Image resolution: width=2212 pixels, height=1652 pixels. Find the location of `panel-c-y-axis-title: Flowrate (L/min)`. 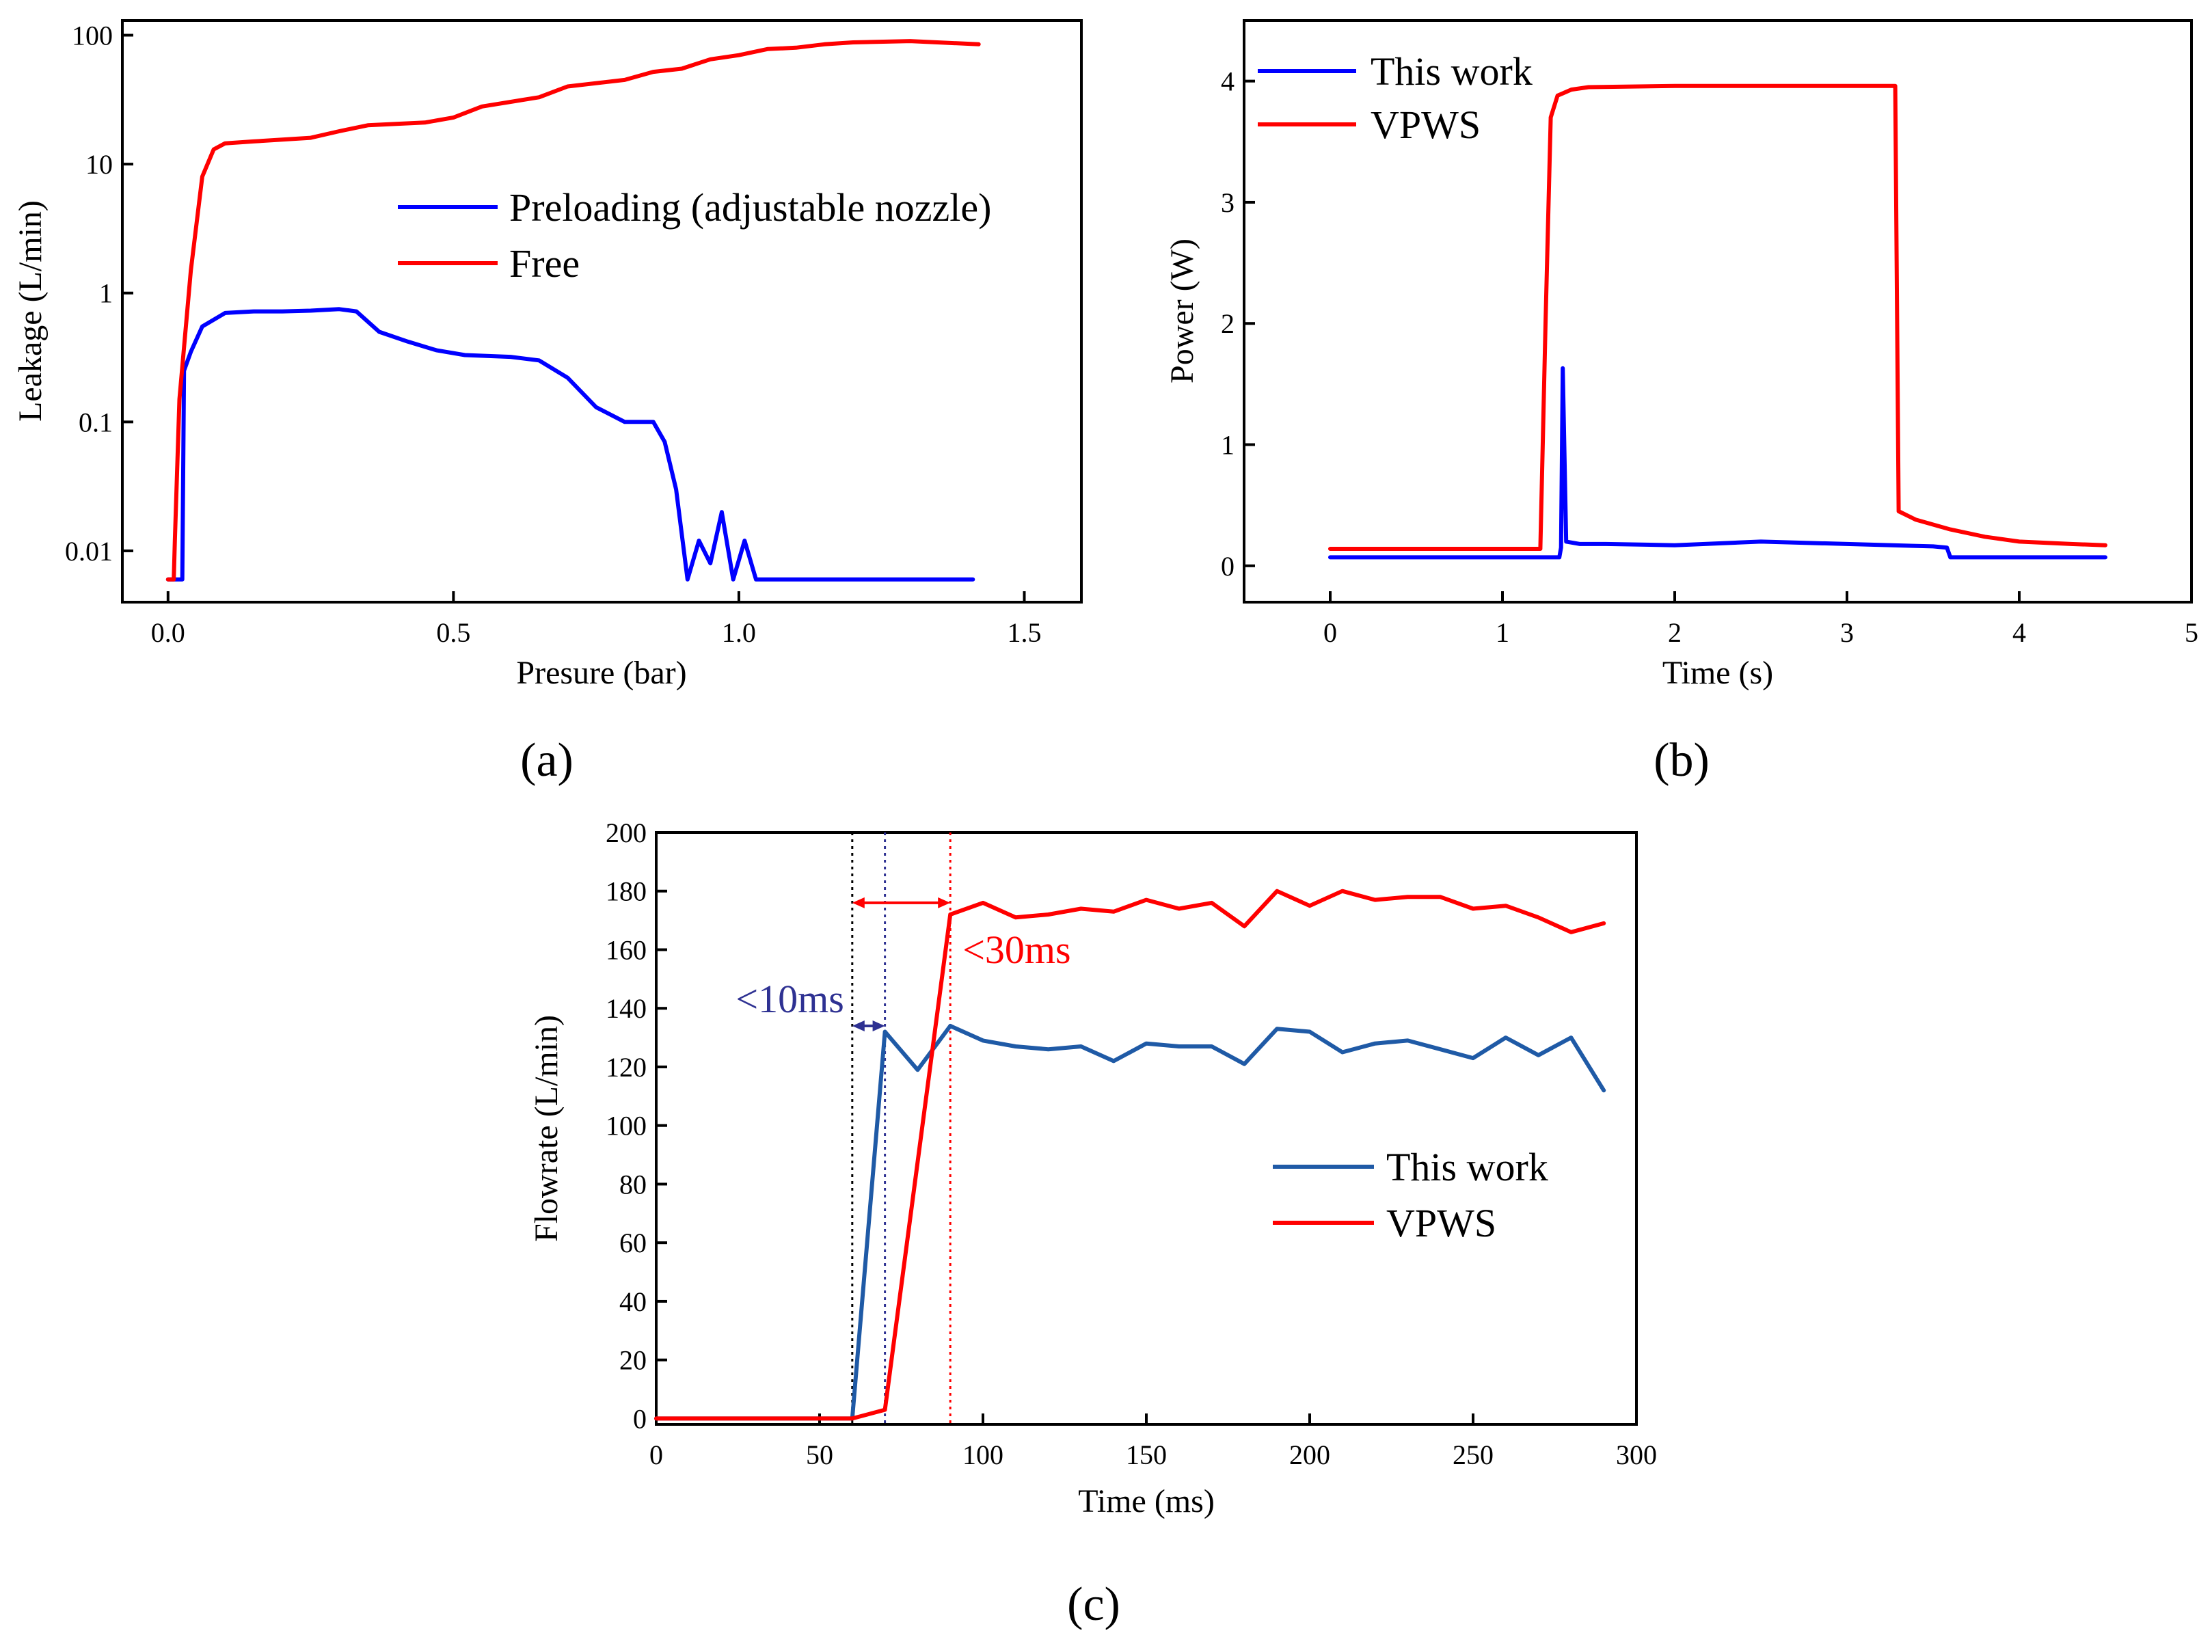

panel-c-y-axis-title: Flowrate (L/min) is located at coordinates (546, 1128).